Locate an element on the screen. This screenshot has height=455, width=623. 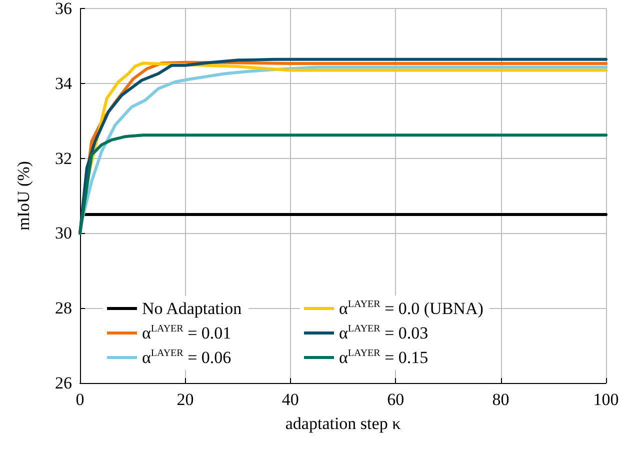
y-tick-label: 28 is located at coordinates (63, 308).